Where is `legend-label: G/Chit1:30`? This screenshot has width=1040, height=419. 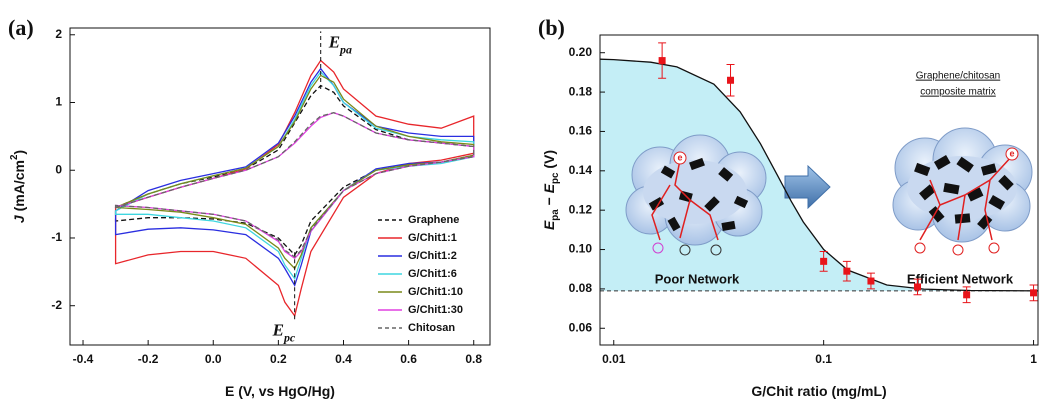 legend-label: G/Chit1:30 is located at coordinates (435, 310).